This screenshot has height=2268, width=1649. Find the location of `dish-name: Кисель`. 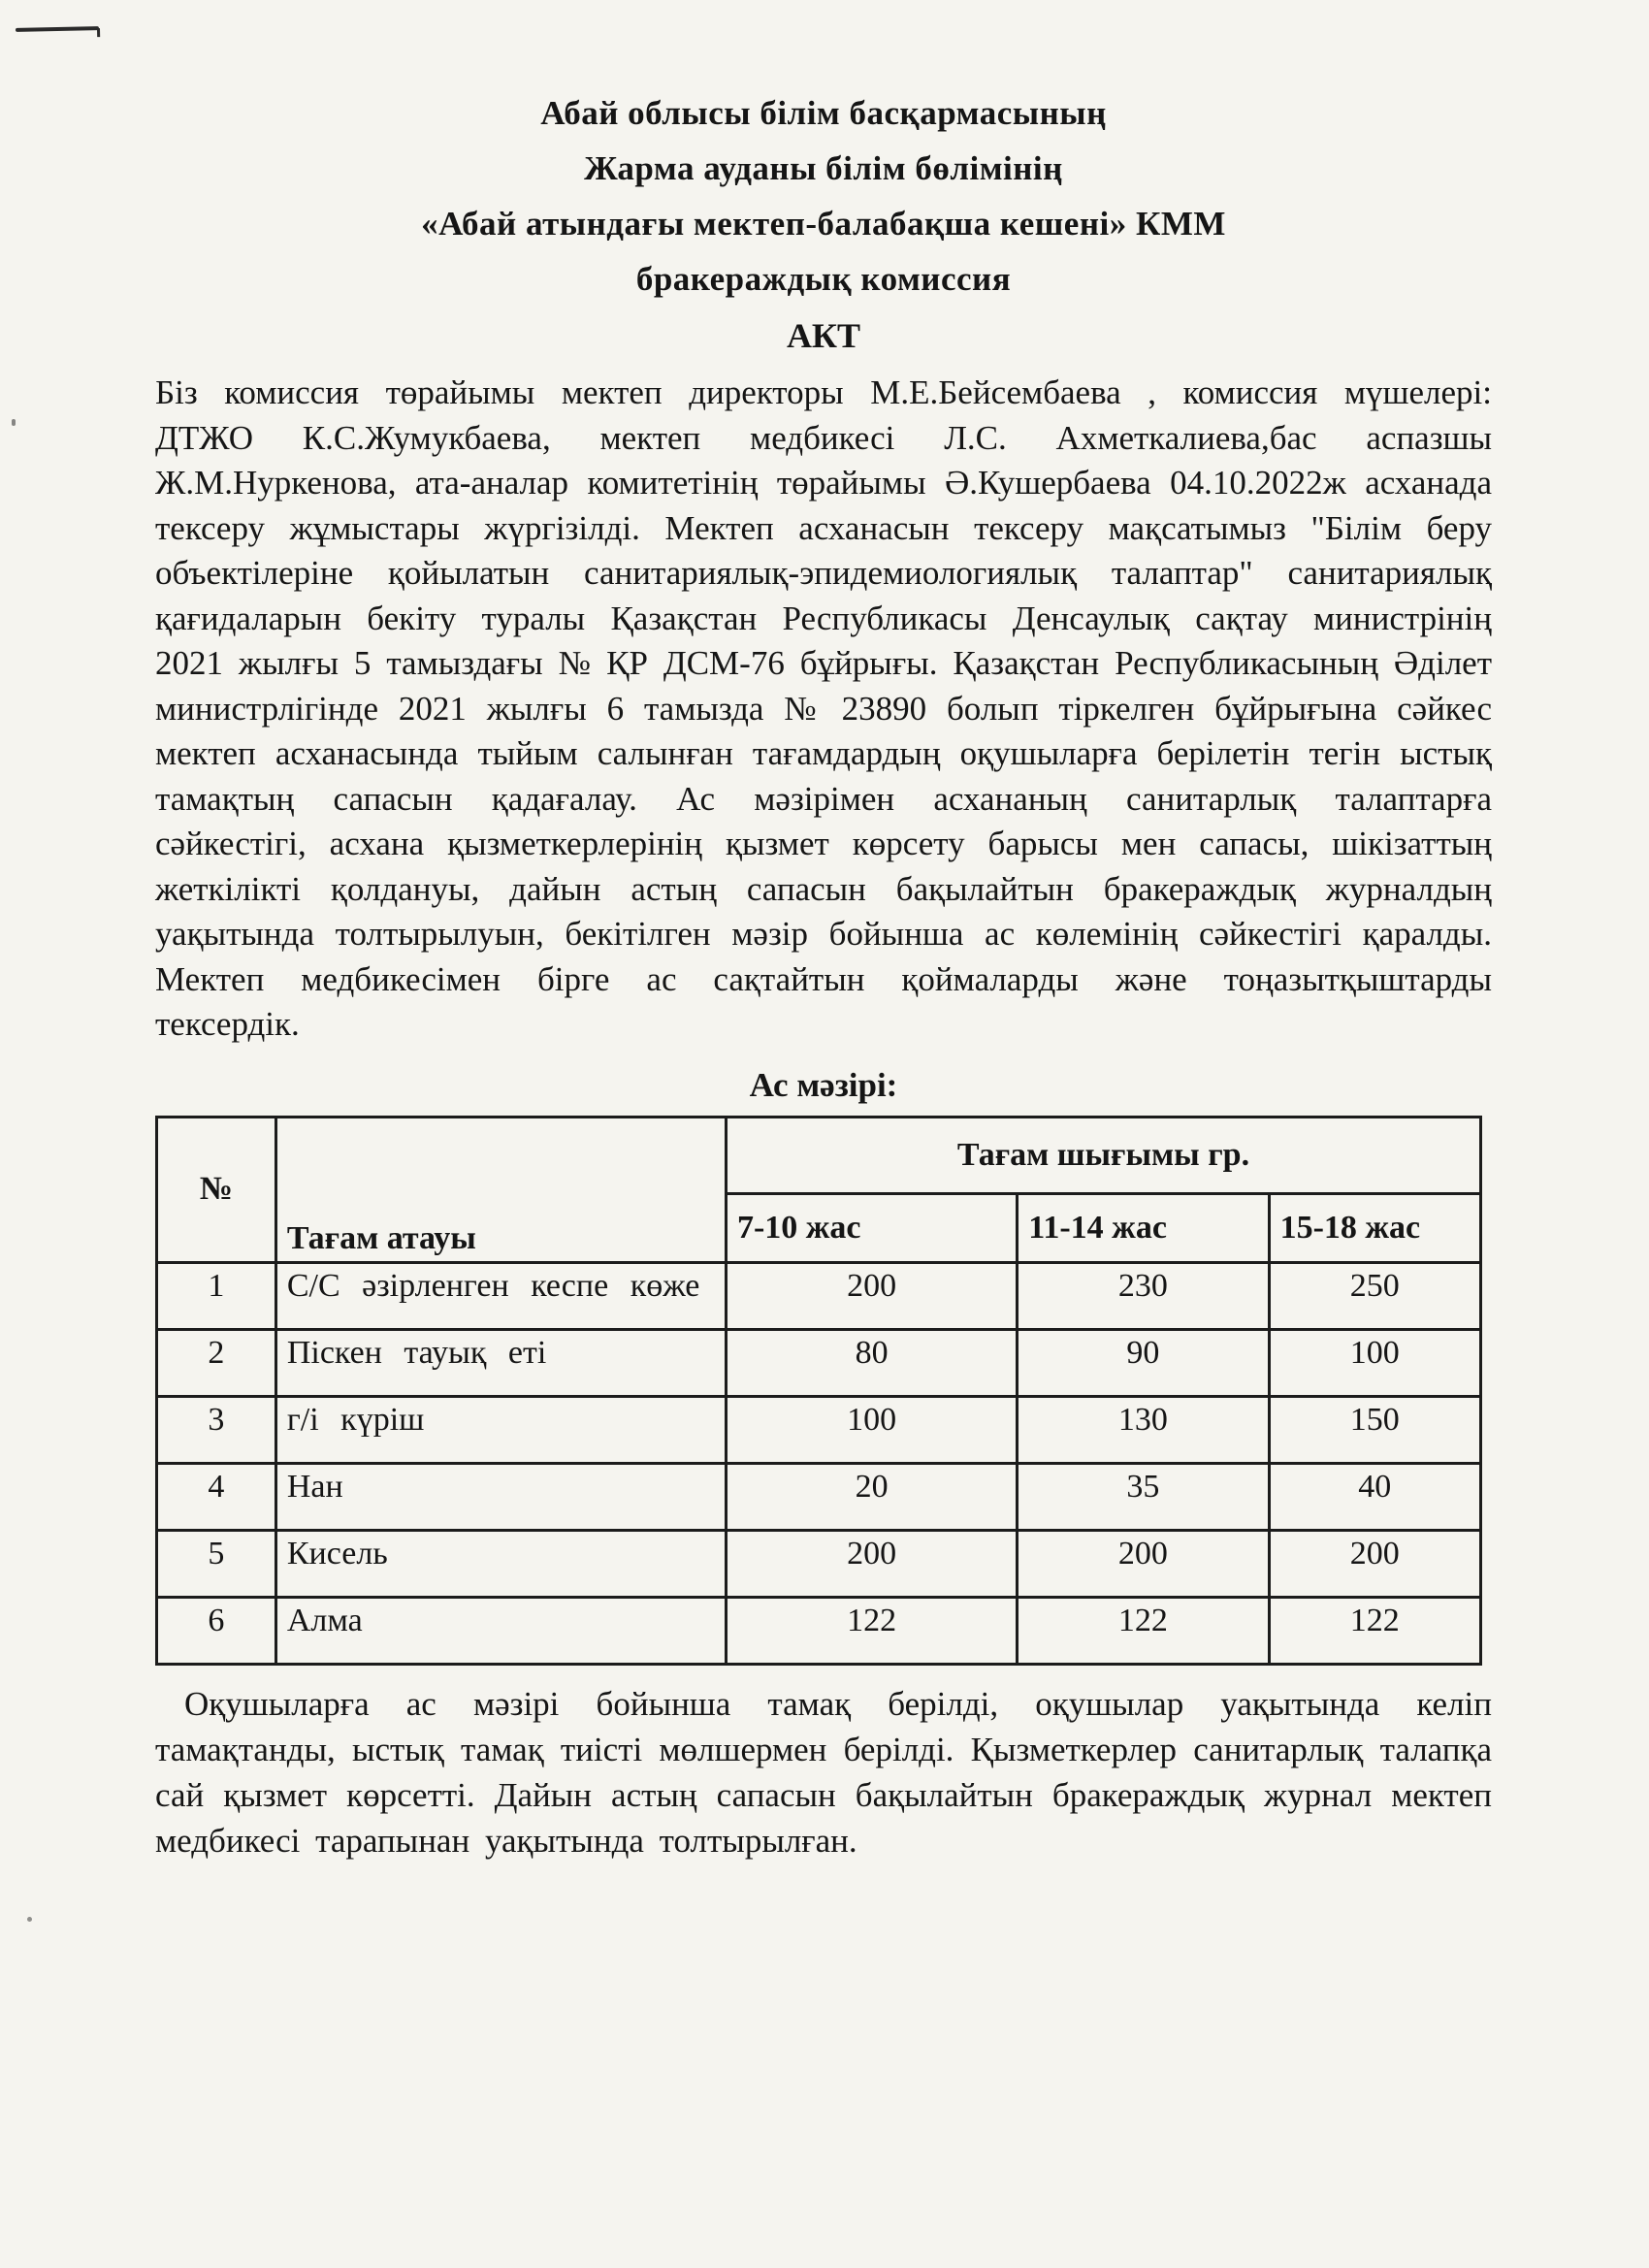

dish-name: Кисель is located at coordinates (501, 1563).